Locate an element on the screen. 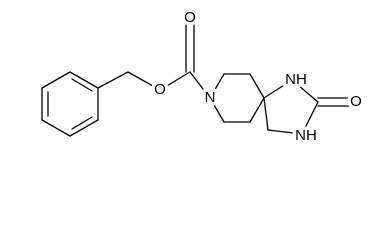  atom-label: N is located at coordinates (210, 97).